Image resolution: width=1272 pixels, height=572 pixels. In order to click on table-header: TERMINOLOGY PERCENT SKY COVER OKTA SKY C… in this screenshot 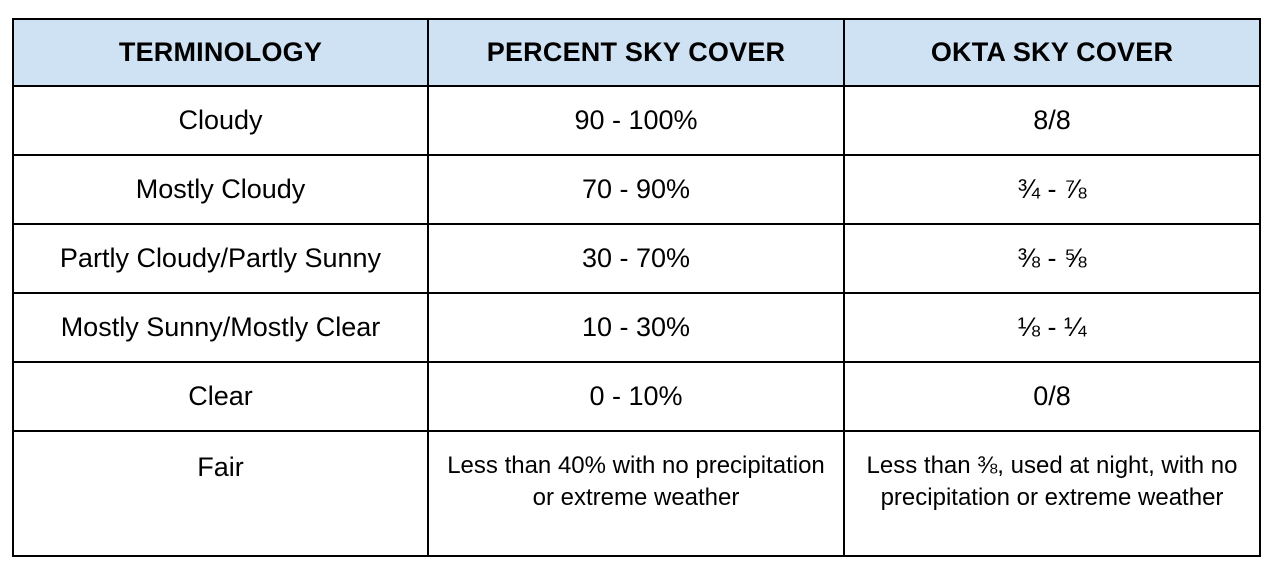, I will do `click(636, 52)`.